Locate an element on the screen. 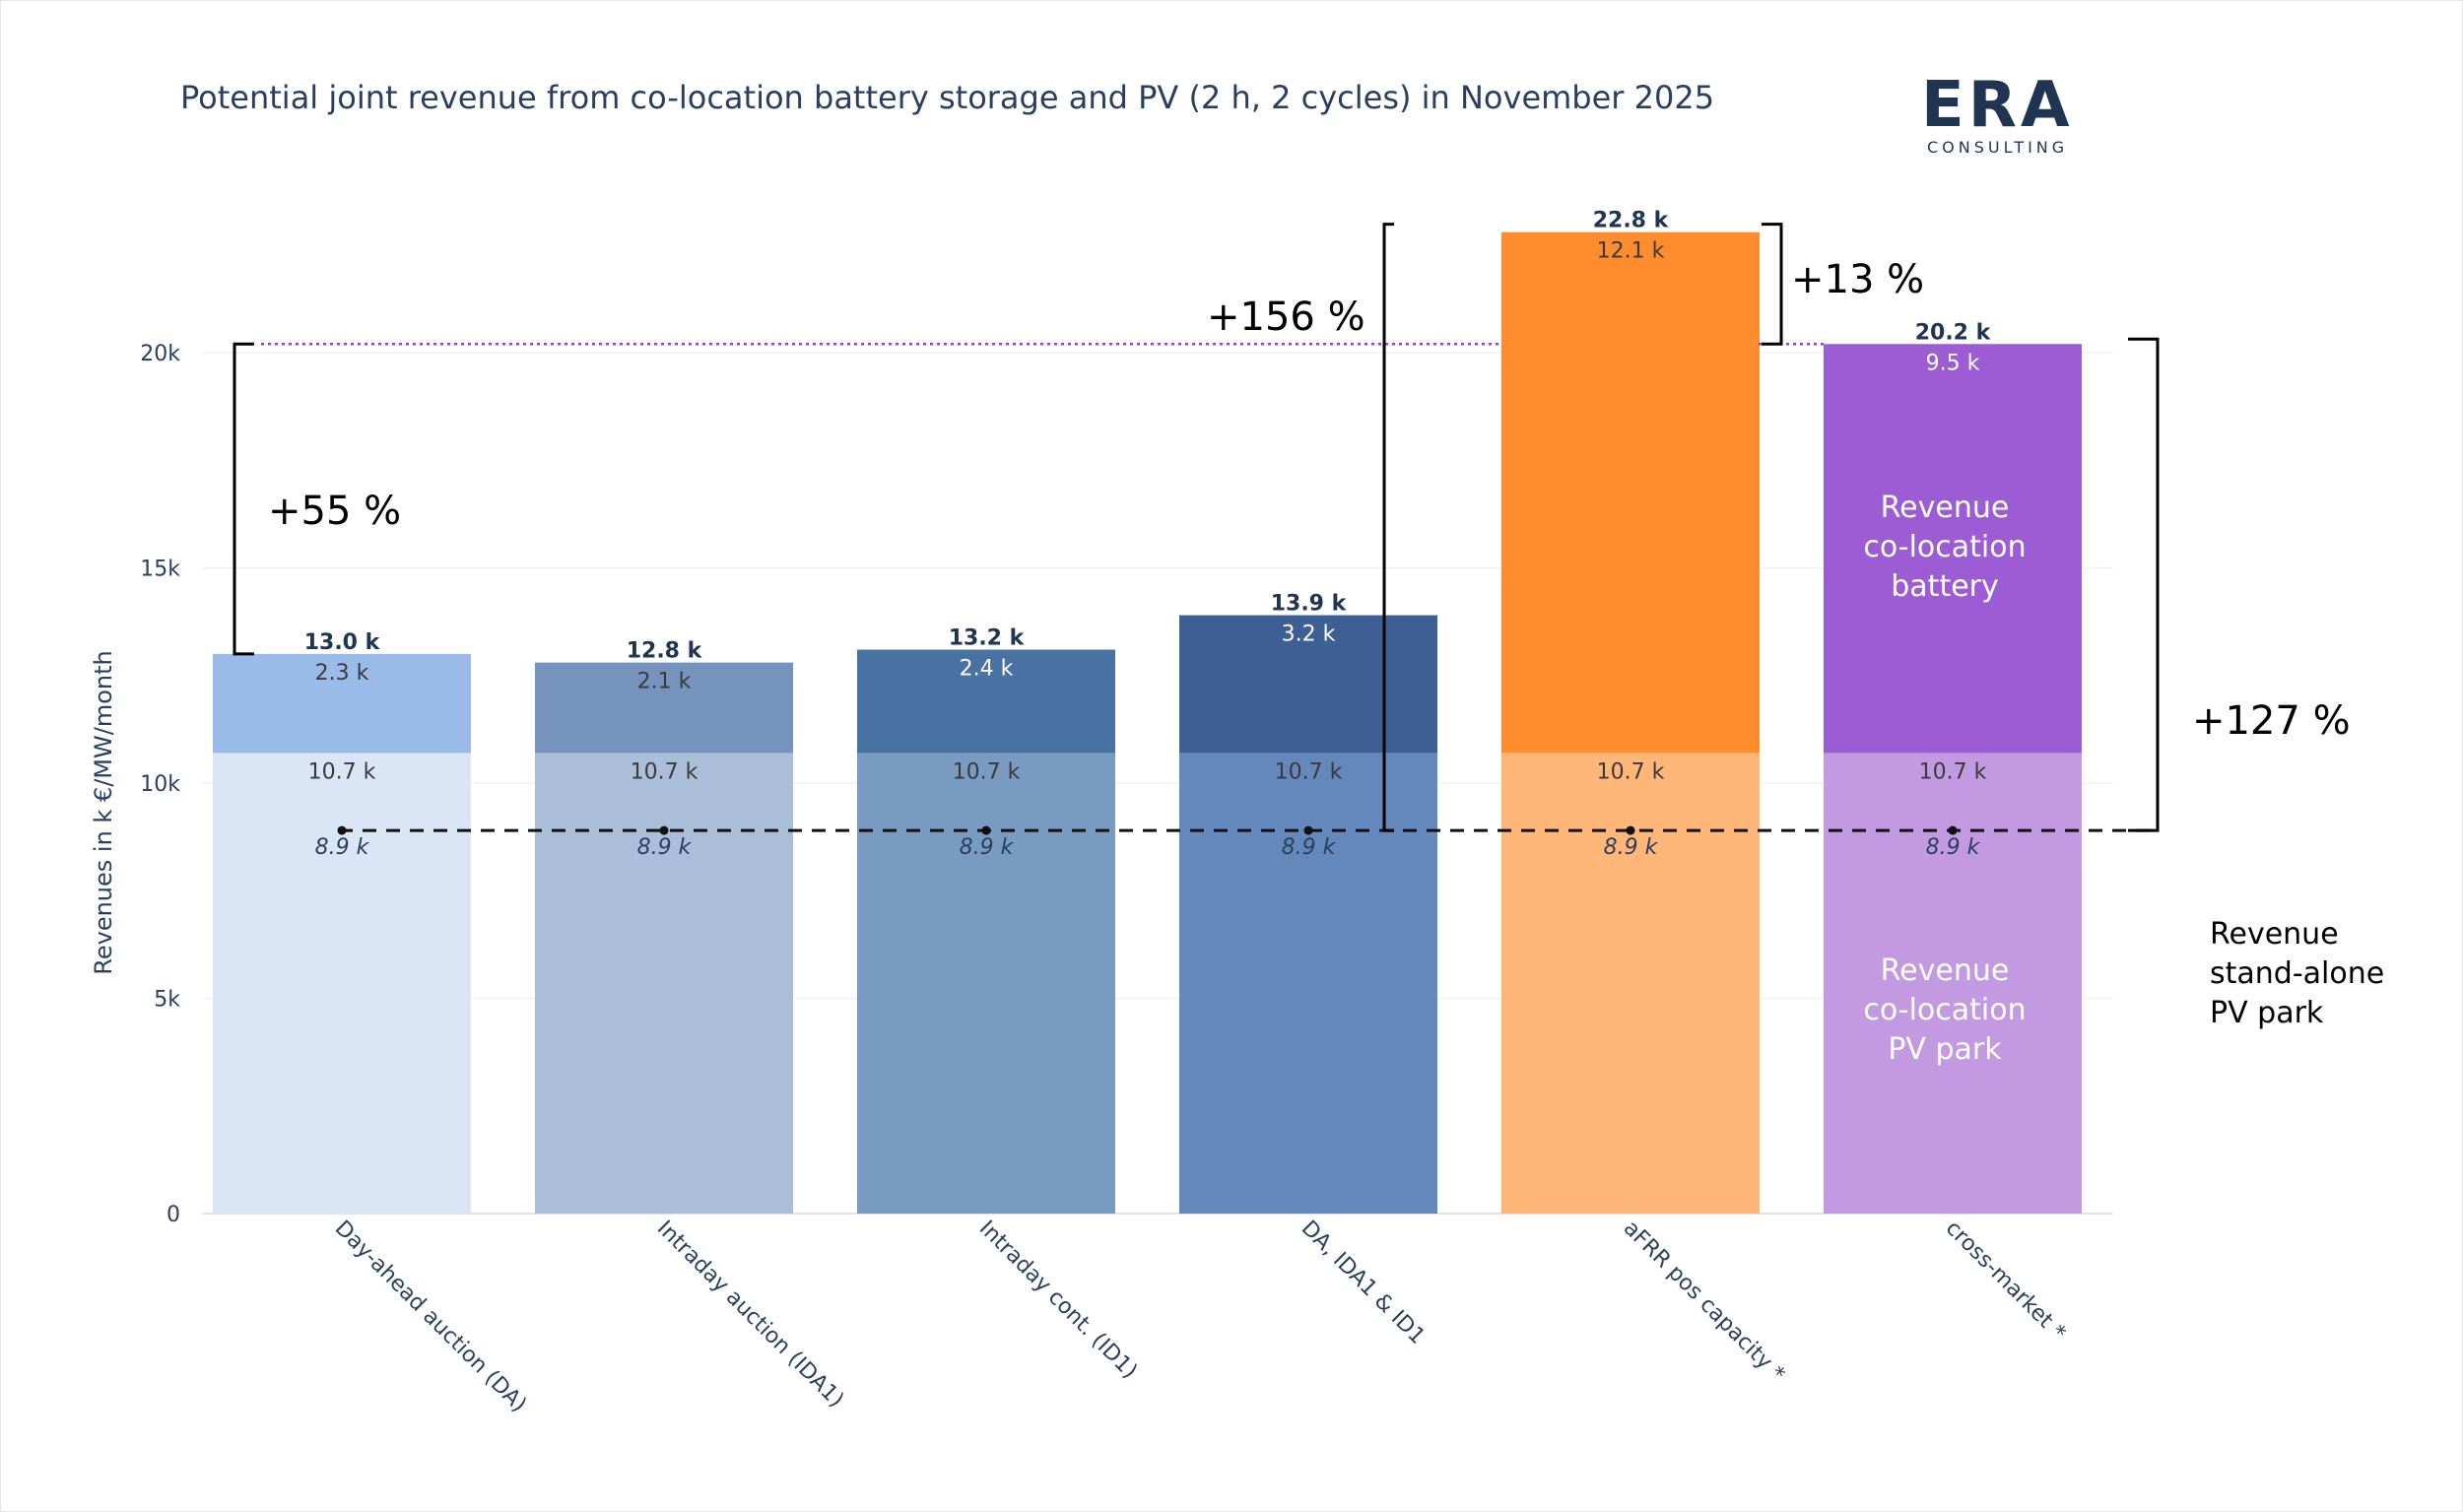 Image resolution: width=2463 pixels, height=1512 pixels. pv-segment-label: Revenue is located at coordinates (1945, 970).